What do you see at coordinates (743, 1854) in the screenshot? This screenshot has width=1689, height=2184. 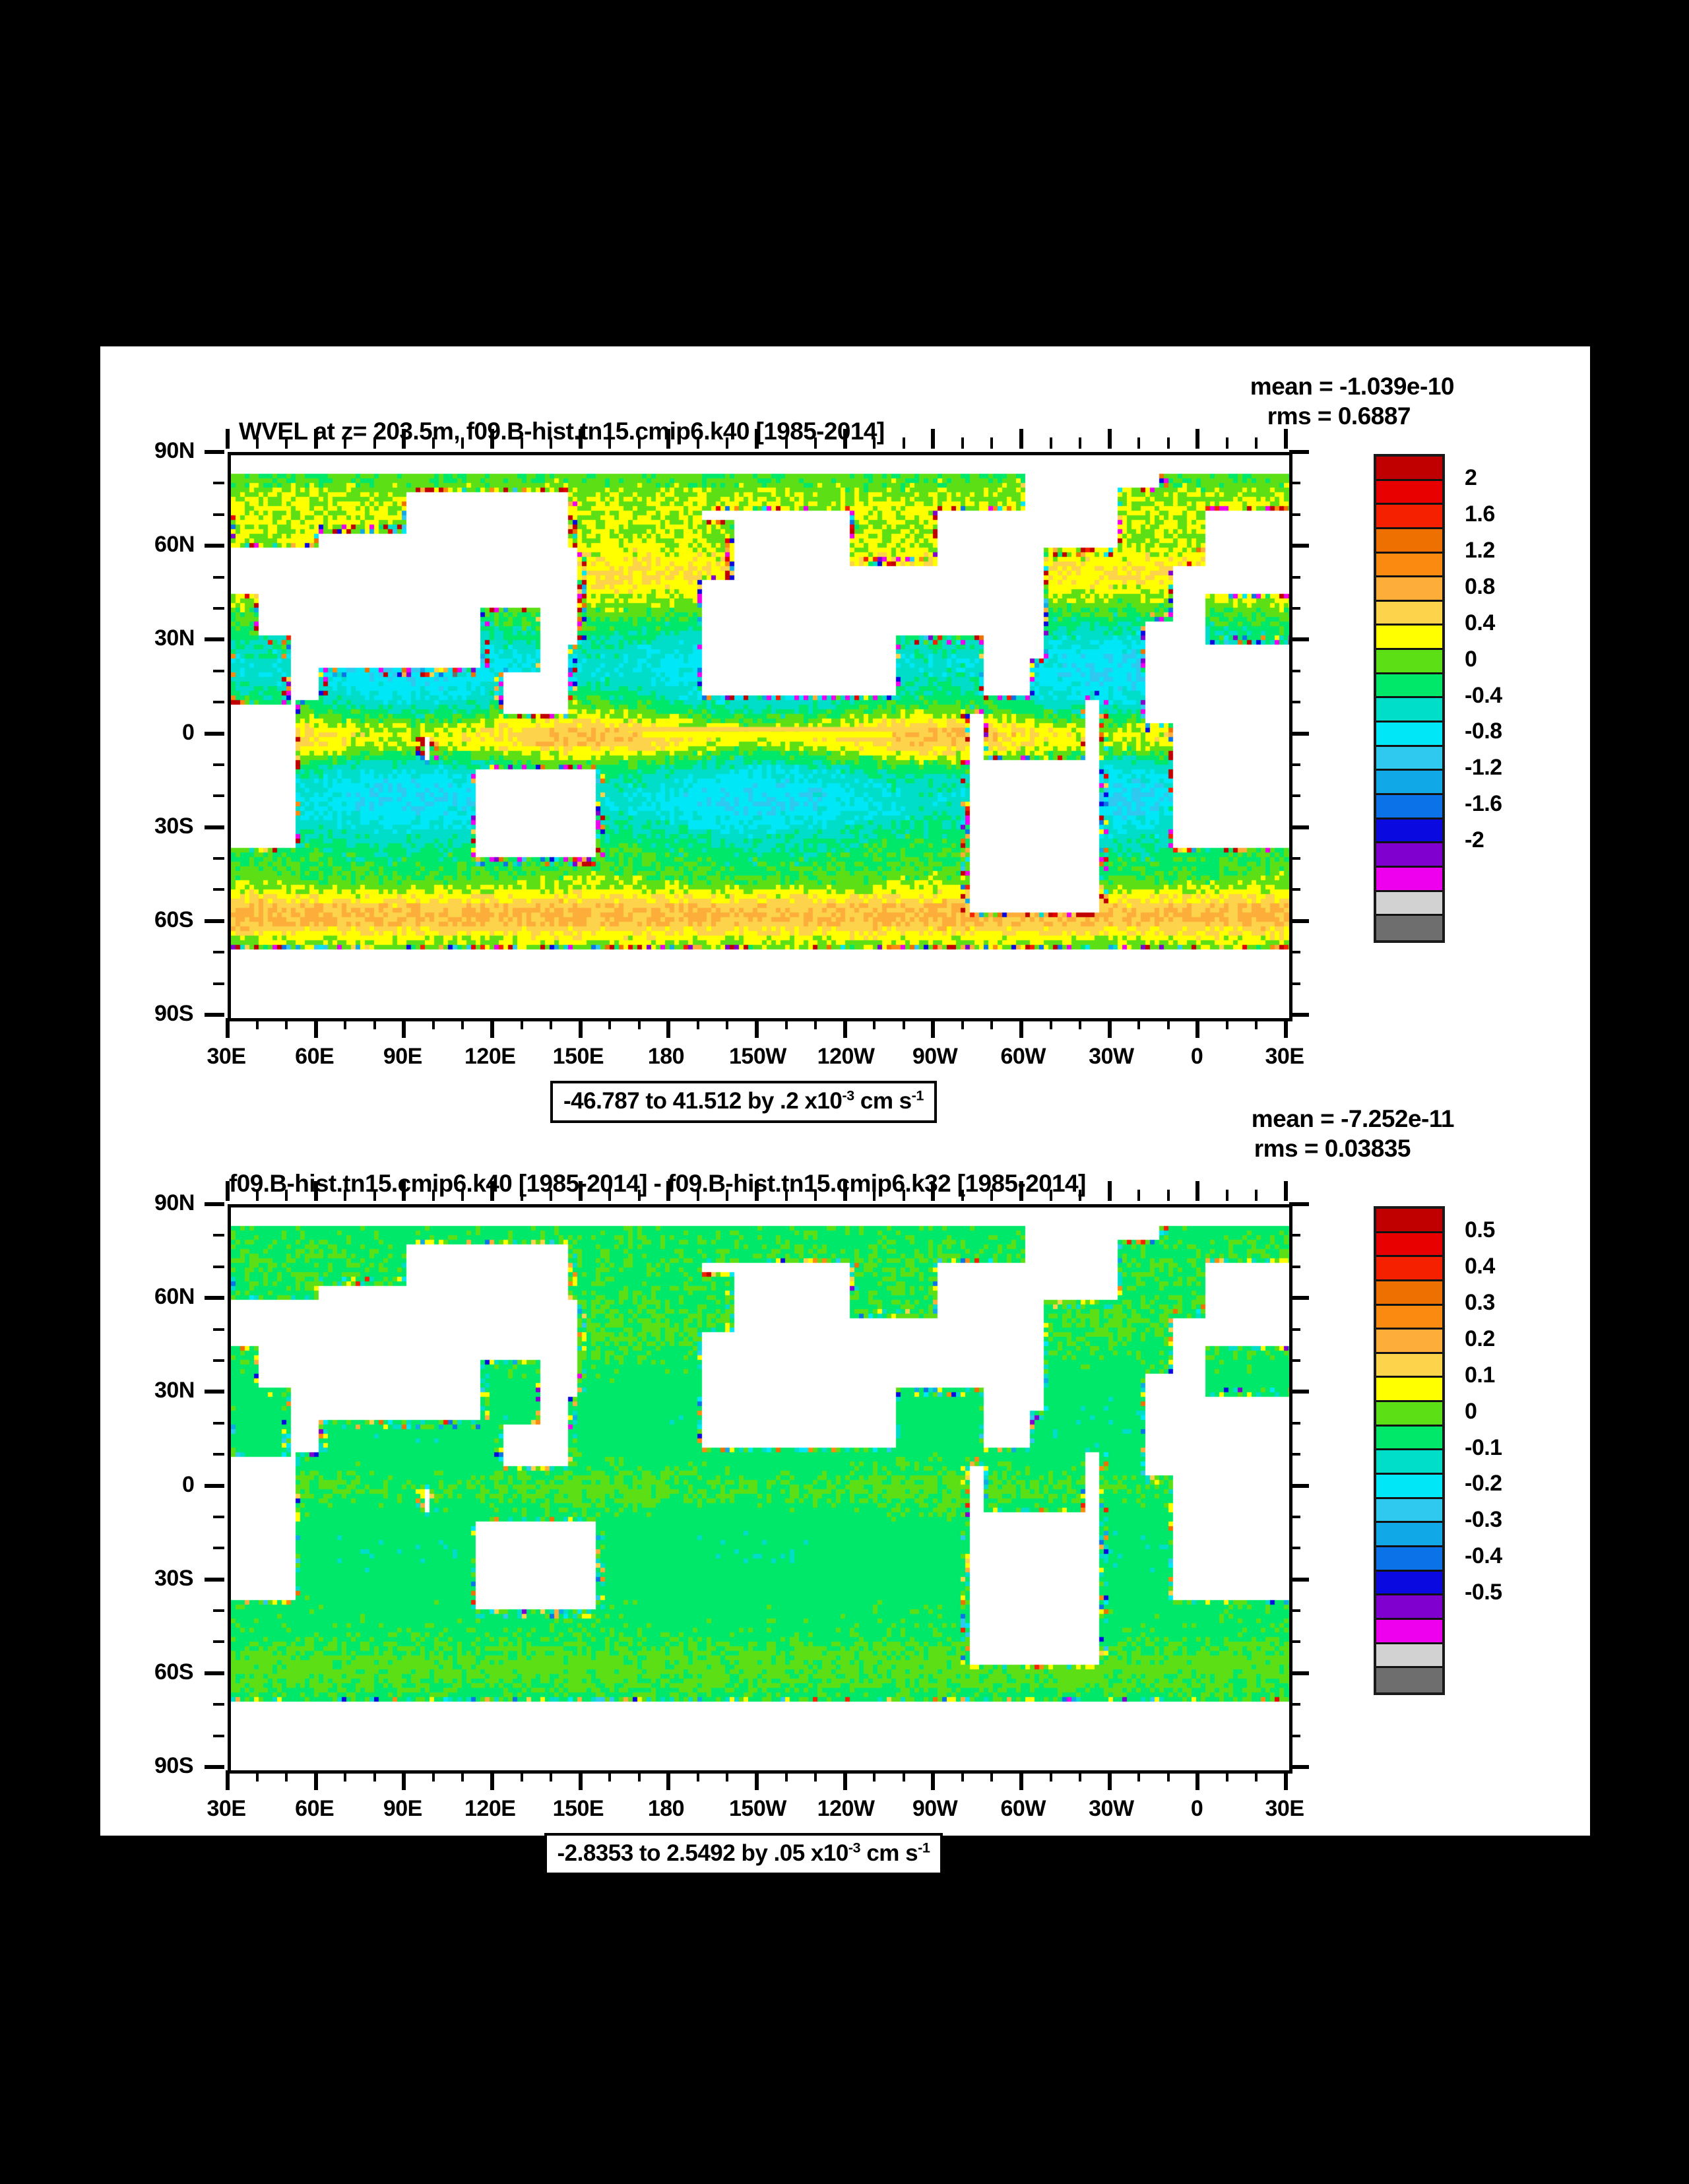 I see `range-caption: -2.8353 to 2.5492 by .05 x10-3 cm s-1` at bounding box center [743, 1854].